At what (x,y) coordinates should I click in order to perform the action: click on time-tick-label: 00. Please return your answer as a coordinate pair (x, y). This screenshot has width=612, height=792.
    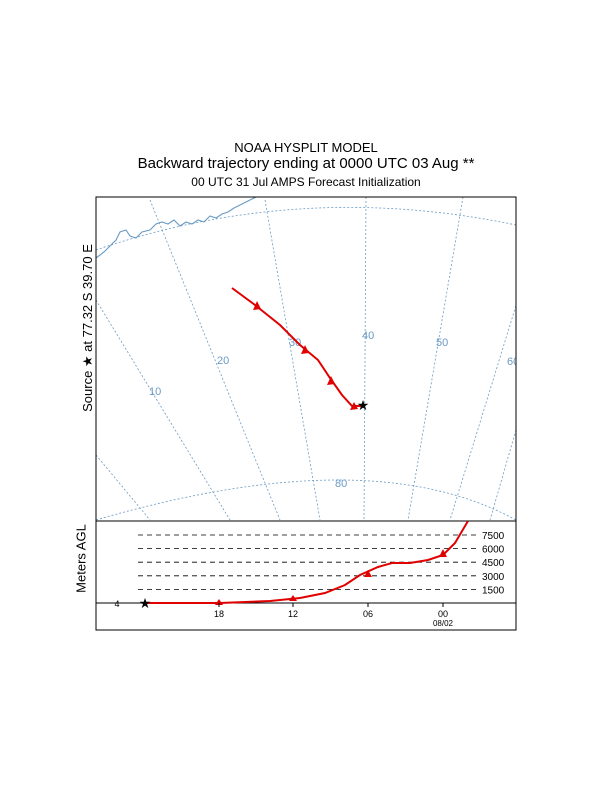
    Looking at the image, I should click on (443, 614).